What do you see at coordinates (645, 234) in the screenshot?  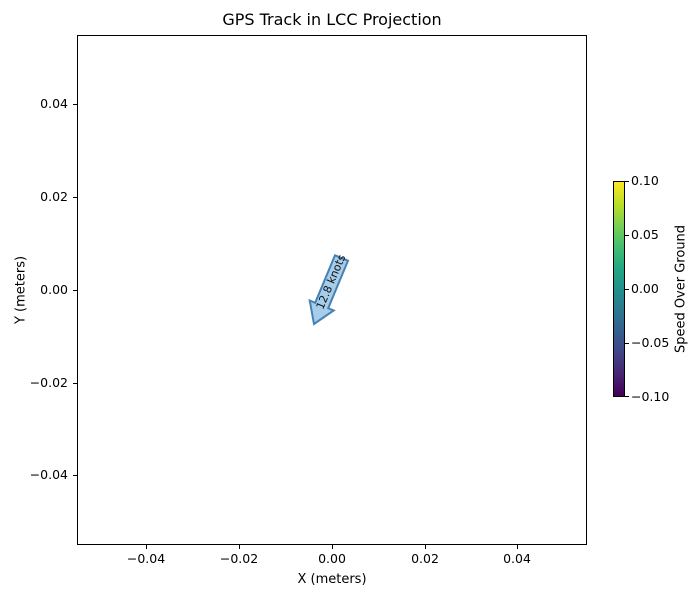 I see `colorbar-tick-label: 0.05` at bounding box center [645, 234].